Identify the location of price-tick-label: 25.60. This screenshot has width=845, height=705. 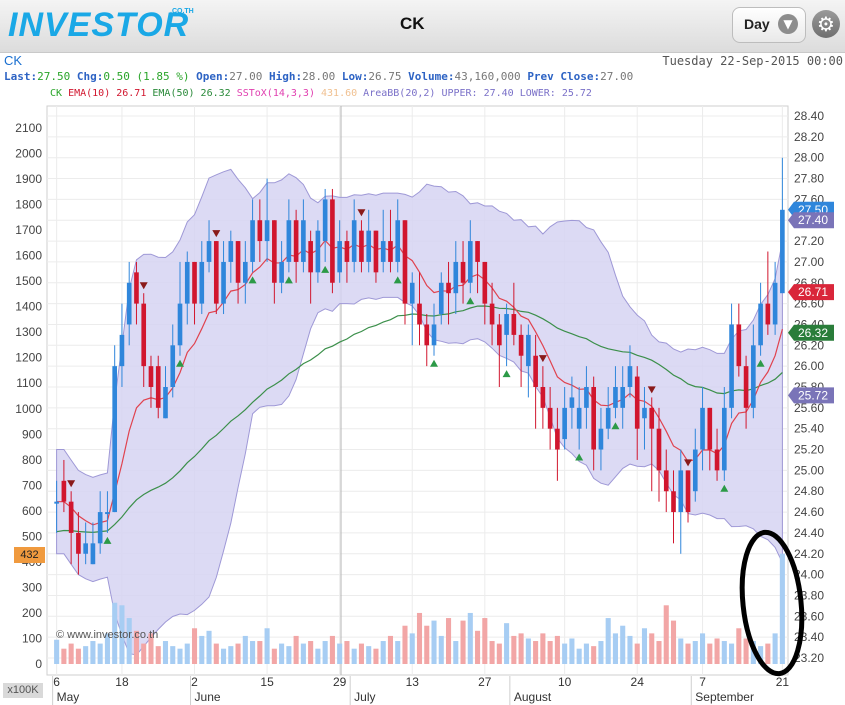
(809, 408).